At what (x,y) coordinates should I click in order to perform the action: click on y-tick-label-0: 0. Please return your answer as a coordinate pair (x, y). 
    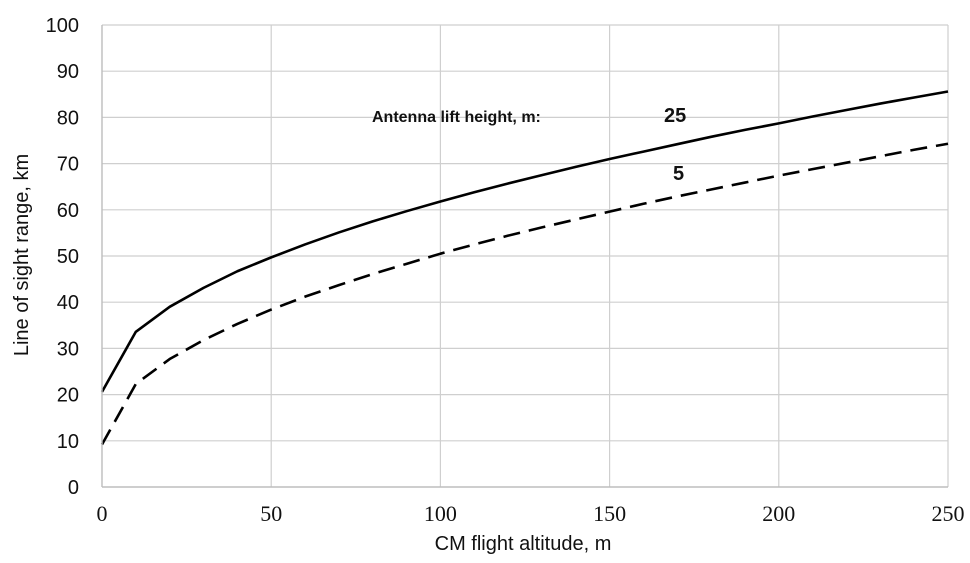
    Looking at the image, I should click on (73, 488).